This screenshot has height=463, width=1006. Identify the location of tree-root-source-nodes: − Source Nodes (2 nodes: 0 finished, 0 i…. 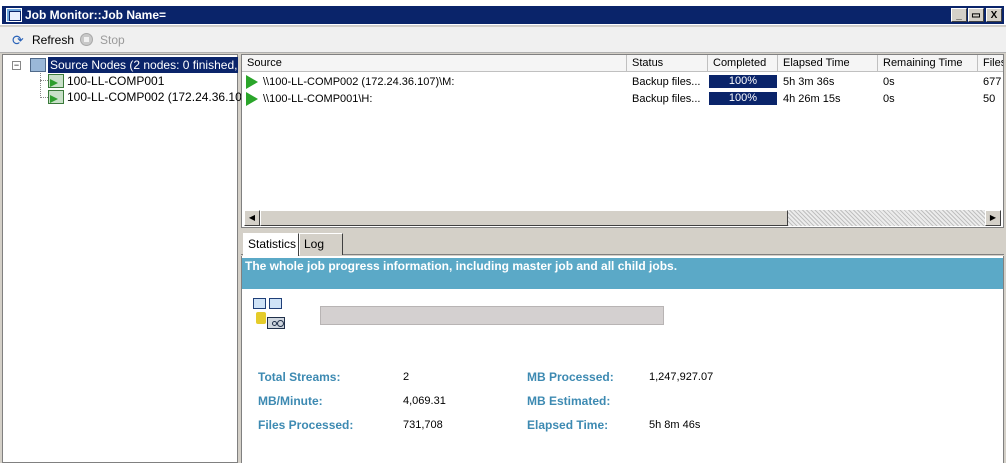
(125, 65).